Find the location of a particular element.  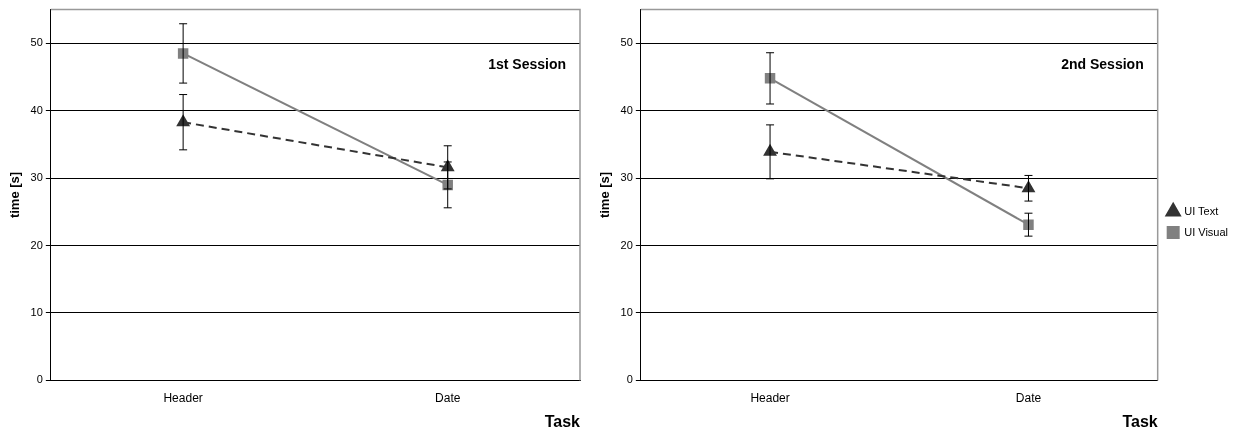

legend-label: UI Text is located at coordinates (1201, 210).